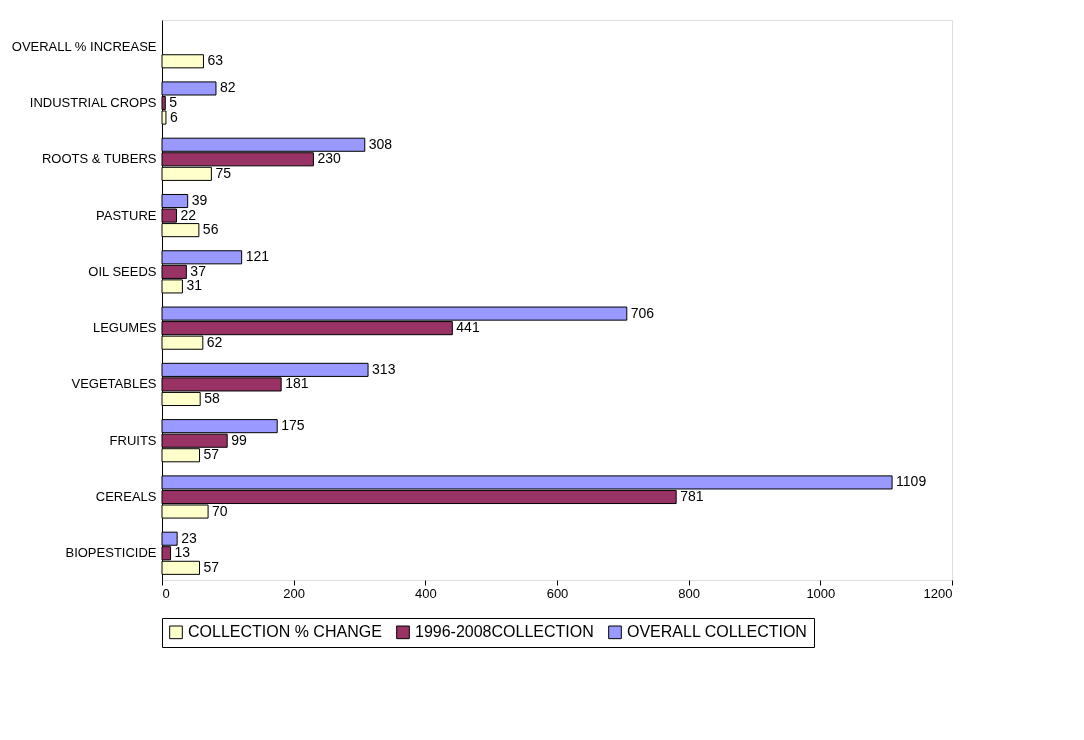 The image size is (1084, 740). What do you see at coordinates (215, 60) in the screenshot?
I see `data-label: 63` at bounding box center [215, 60].